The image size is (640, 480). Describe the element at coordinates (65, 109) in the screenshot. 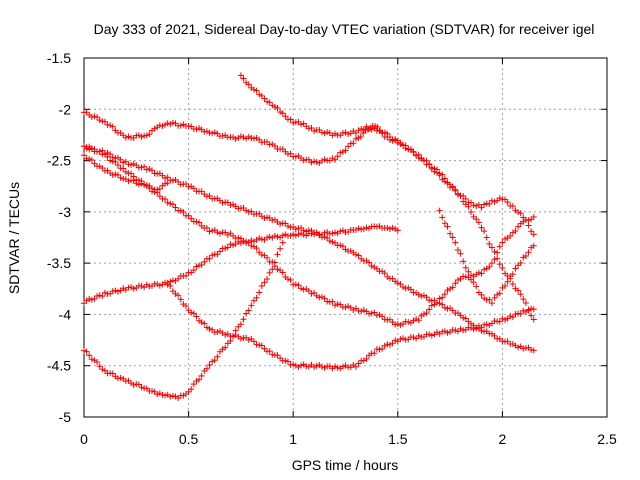

I see `y-tick-label: -2` at that location.